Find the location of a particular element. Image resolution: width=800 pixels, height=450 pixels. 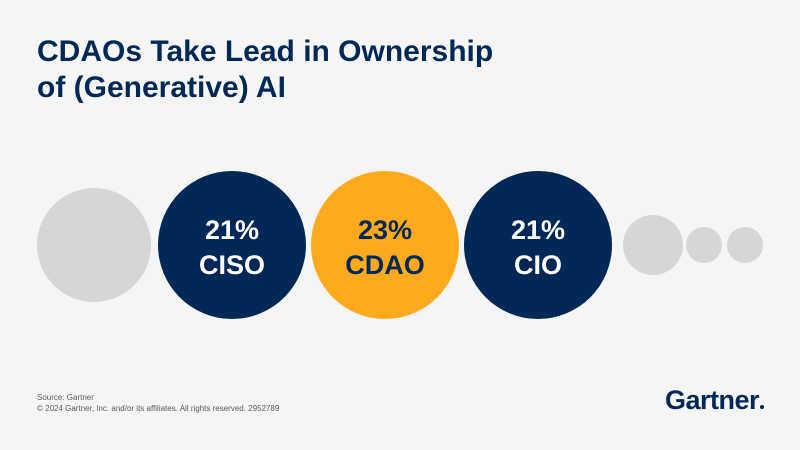

category-label: CIO is located at coordinates (538, 265).